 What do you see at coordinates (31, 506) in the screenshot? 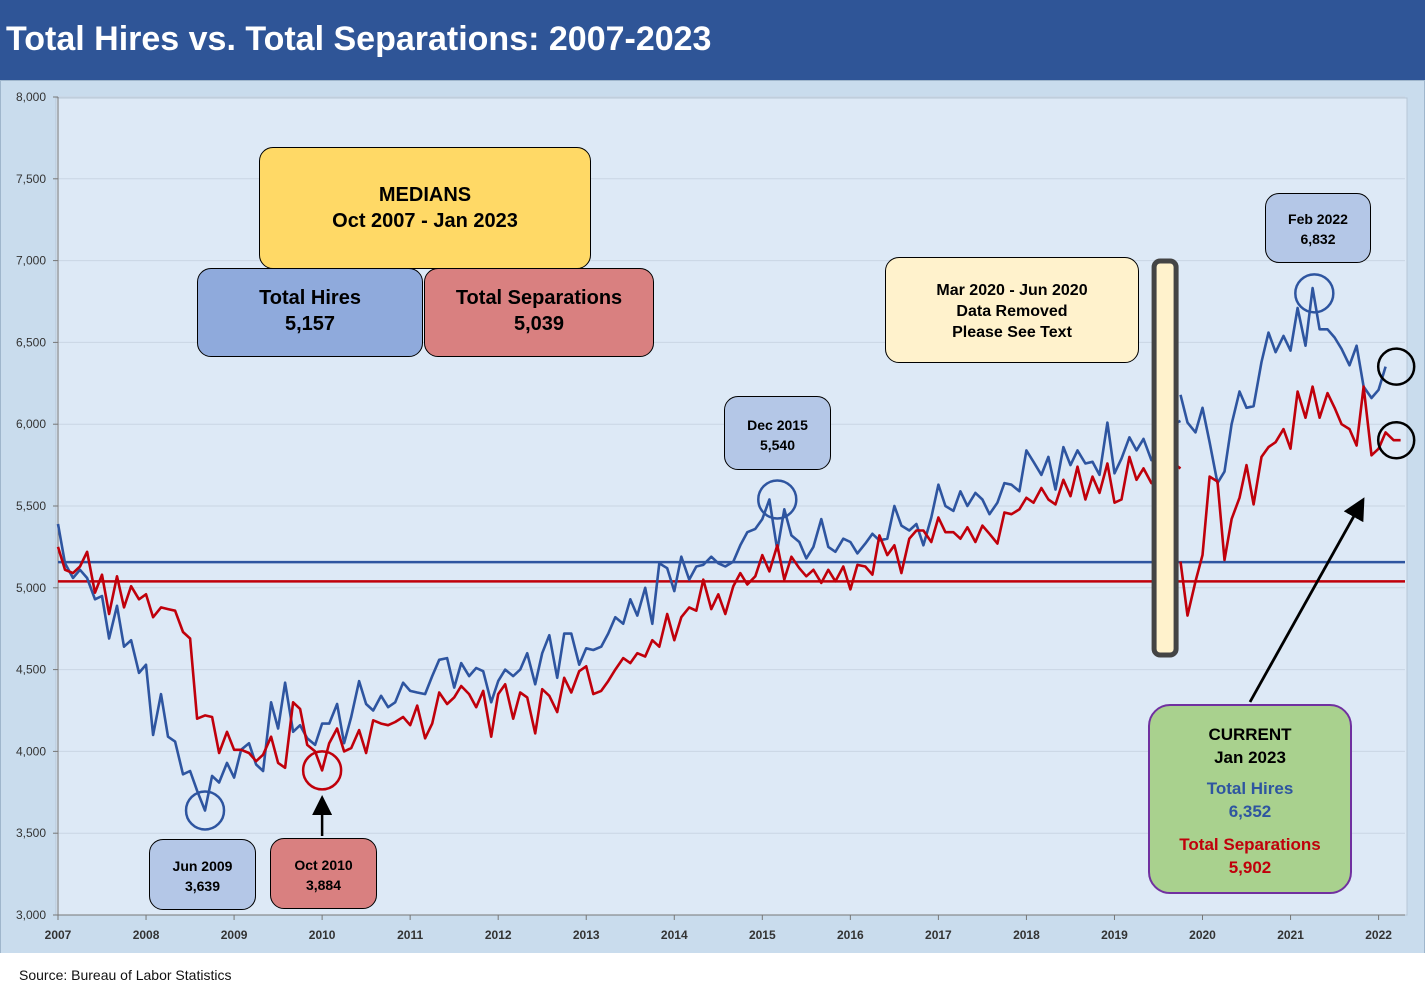
I see `y-tick-label: 5,500` at bounding box center [31, 506].